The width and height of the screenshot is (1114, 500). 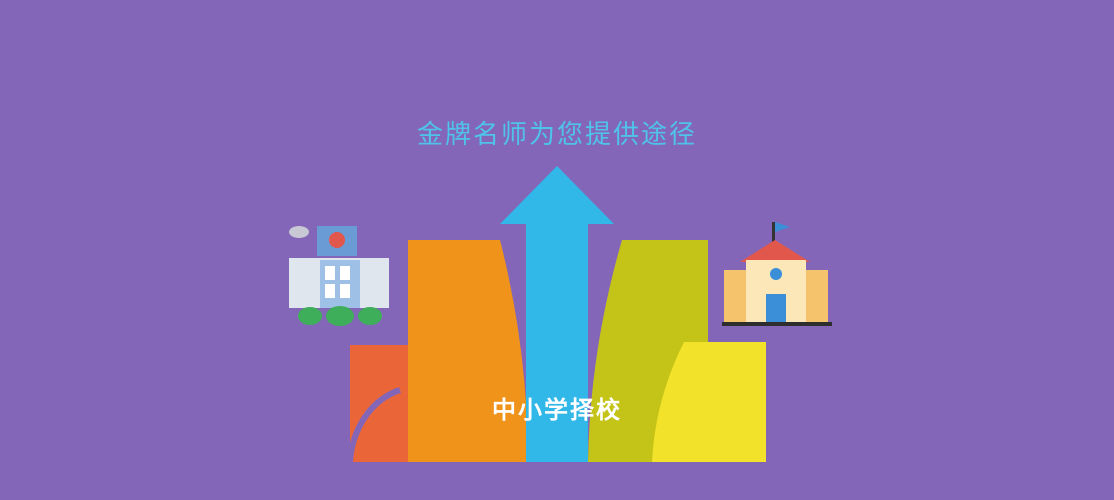 I want to click on school-building-icon, so click(x=777, y=274).